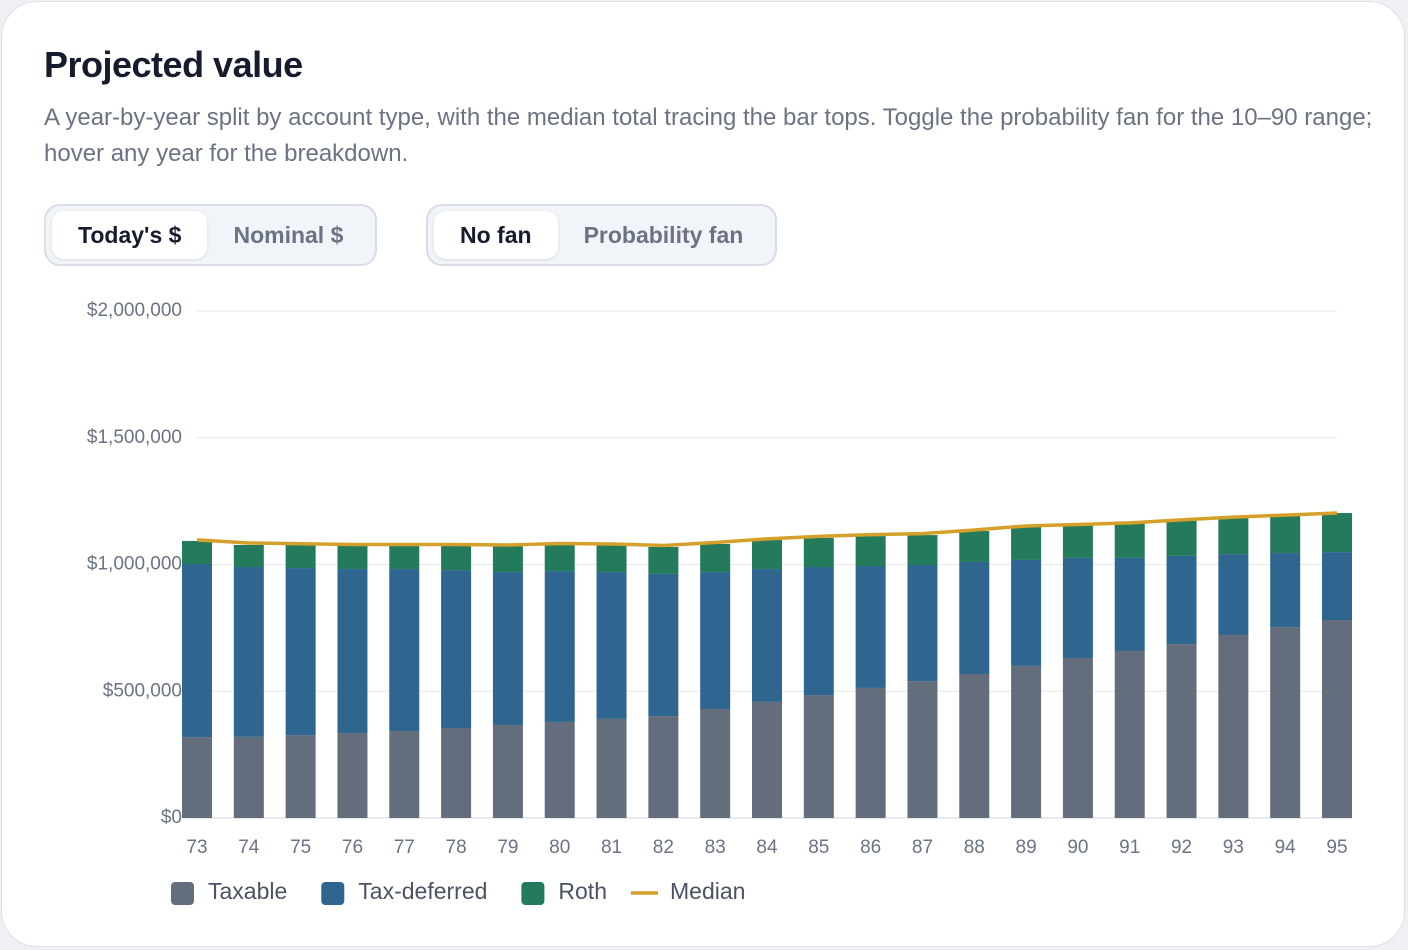 This screenshot has width=1408, height=950. I want to click on fan-toggle: No fan Probability fan, so click(602, 235).